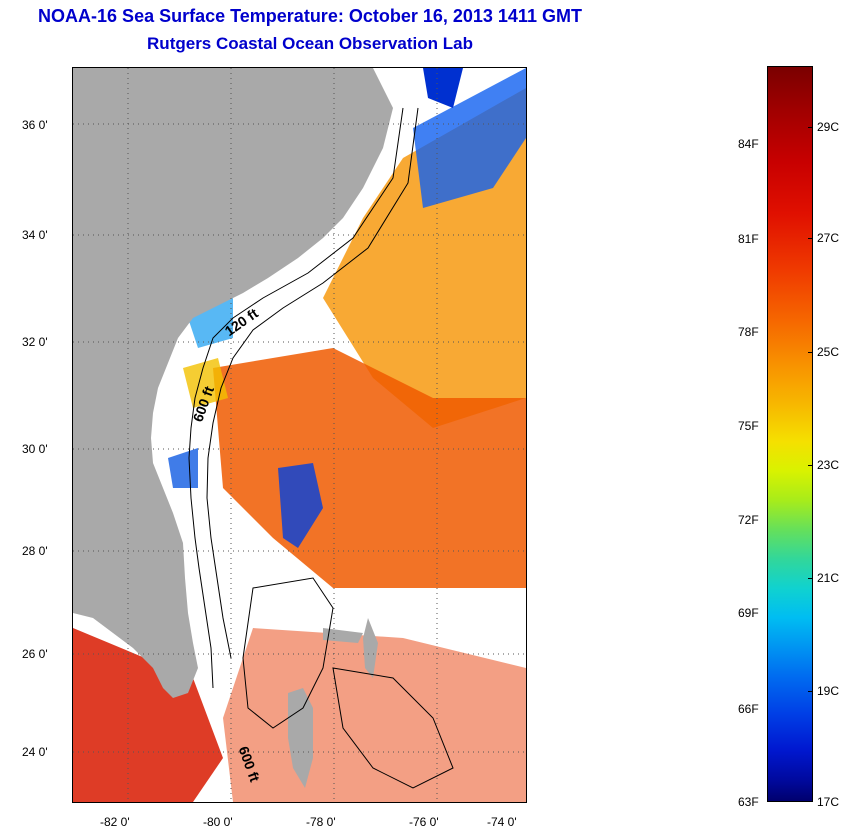 This screenshot has width=849, height=832. I want to click on lat-label-30: 30 0', so click(35, 449).